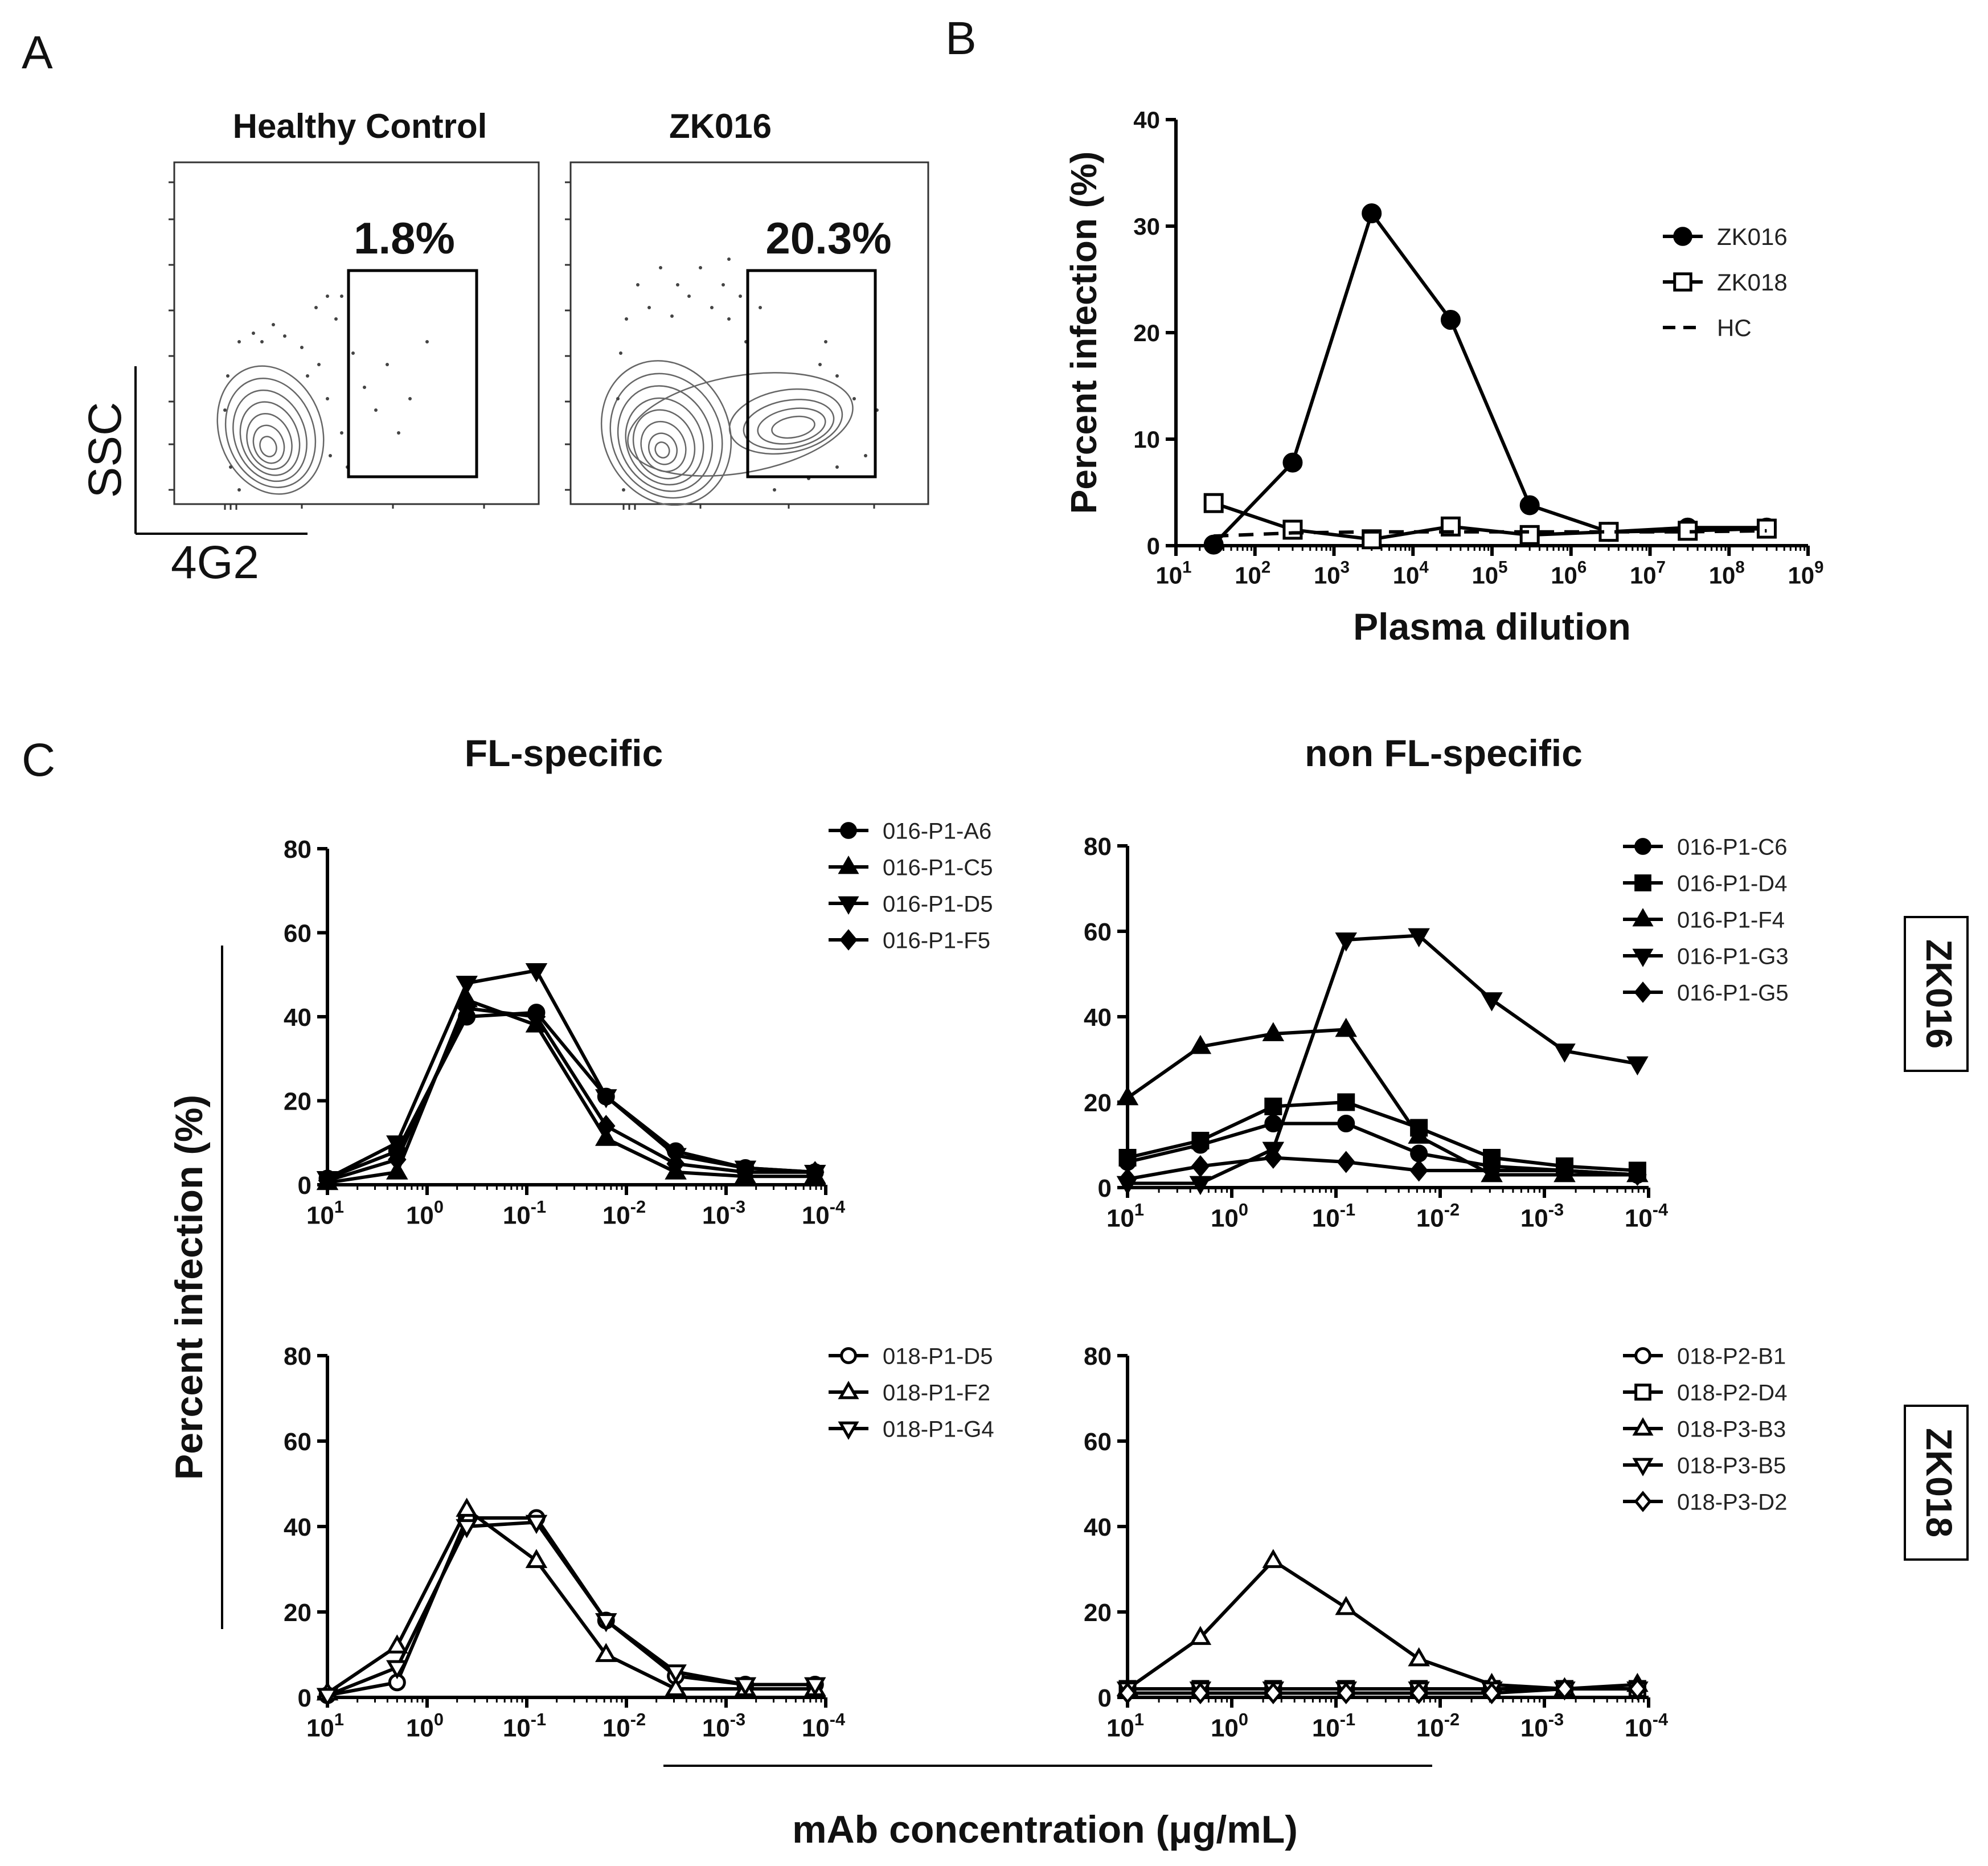  What do you see at coordinates (1732, 847) in the screenshot?
I see `chart-c2-legend-label: 016-P1-C6` at bounding box center [1732, 847].